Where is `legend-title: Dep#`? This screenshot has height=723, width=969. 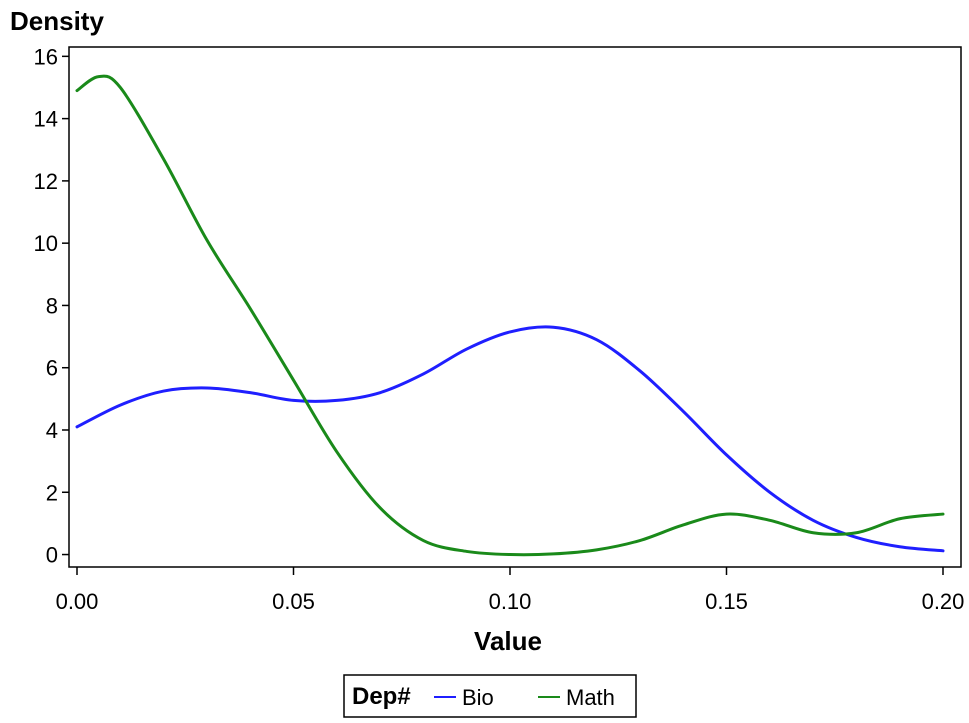 legend-title: Dep# is located at coordinates (381, 696).